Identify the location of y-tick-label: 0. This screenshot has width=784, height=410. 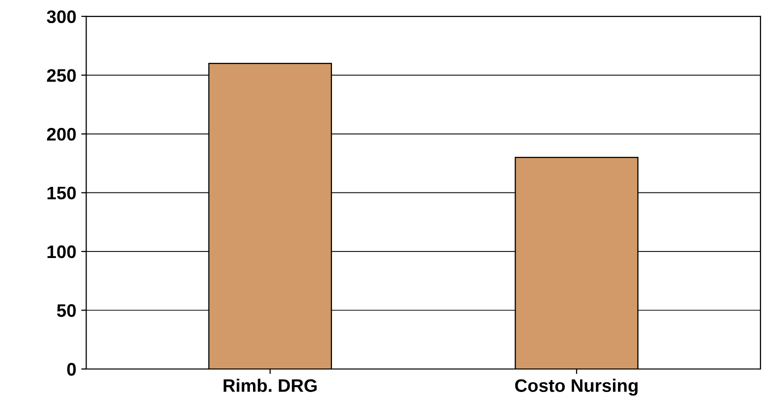
(71, 369).